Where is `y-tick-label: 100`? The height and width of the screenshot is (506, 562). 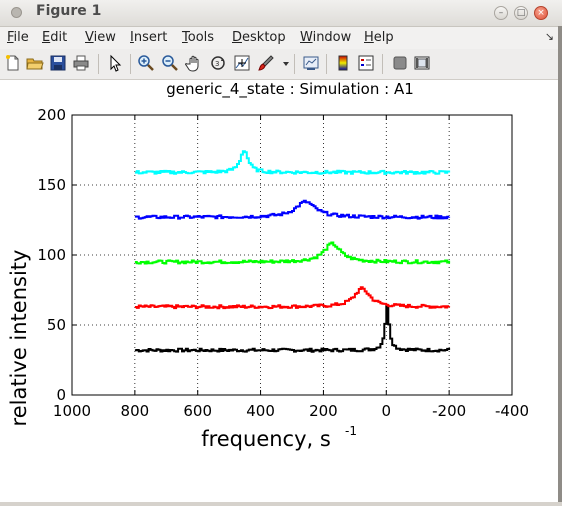 y-tick-label: 100 is located at coordinates (51, 255).